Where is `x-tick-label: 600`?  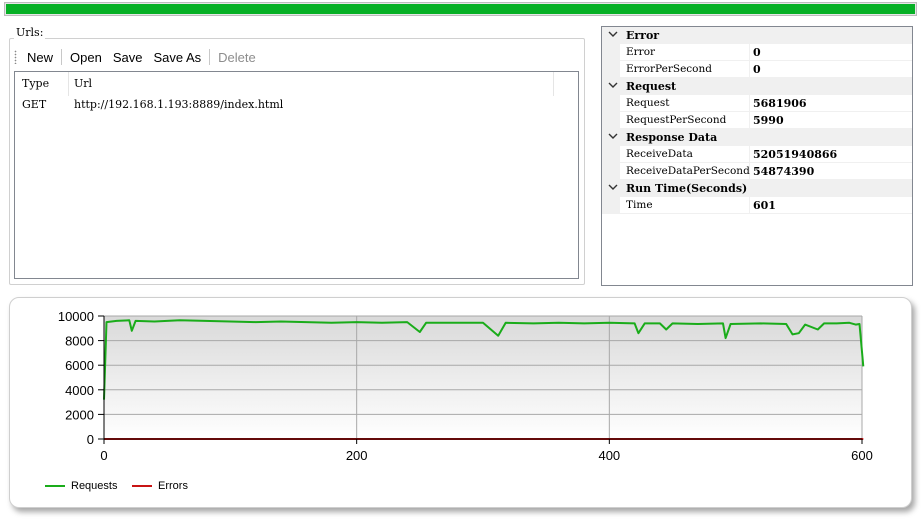 x-tick-label: 600 is located at coordinates (862, 455).